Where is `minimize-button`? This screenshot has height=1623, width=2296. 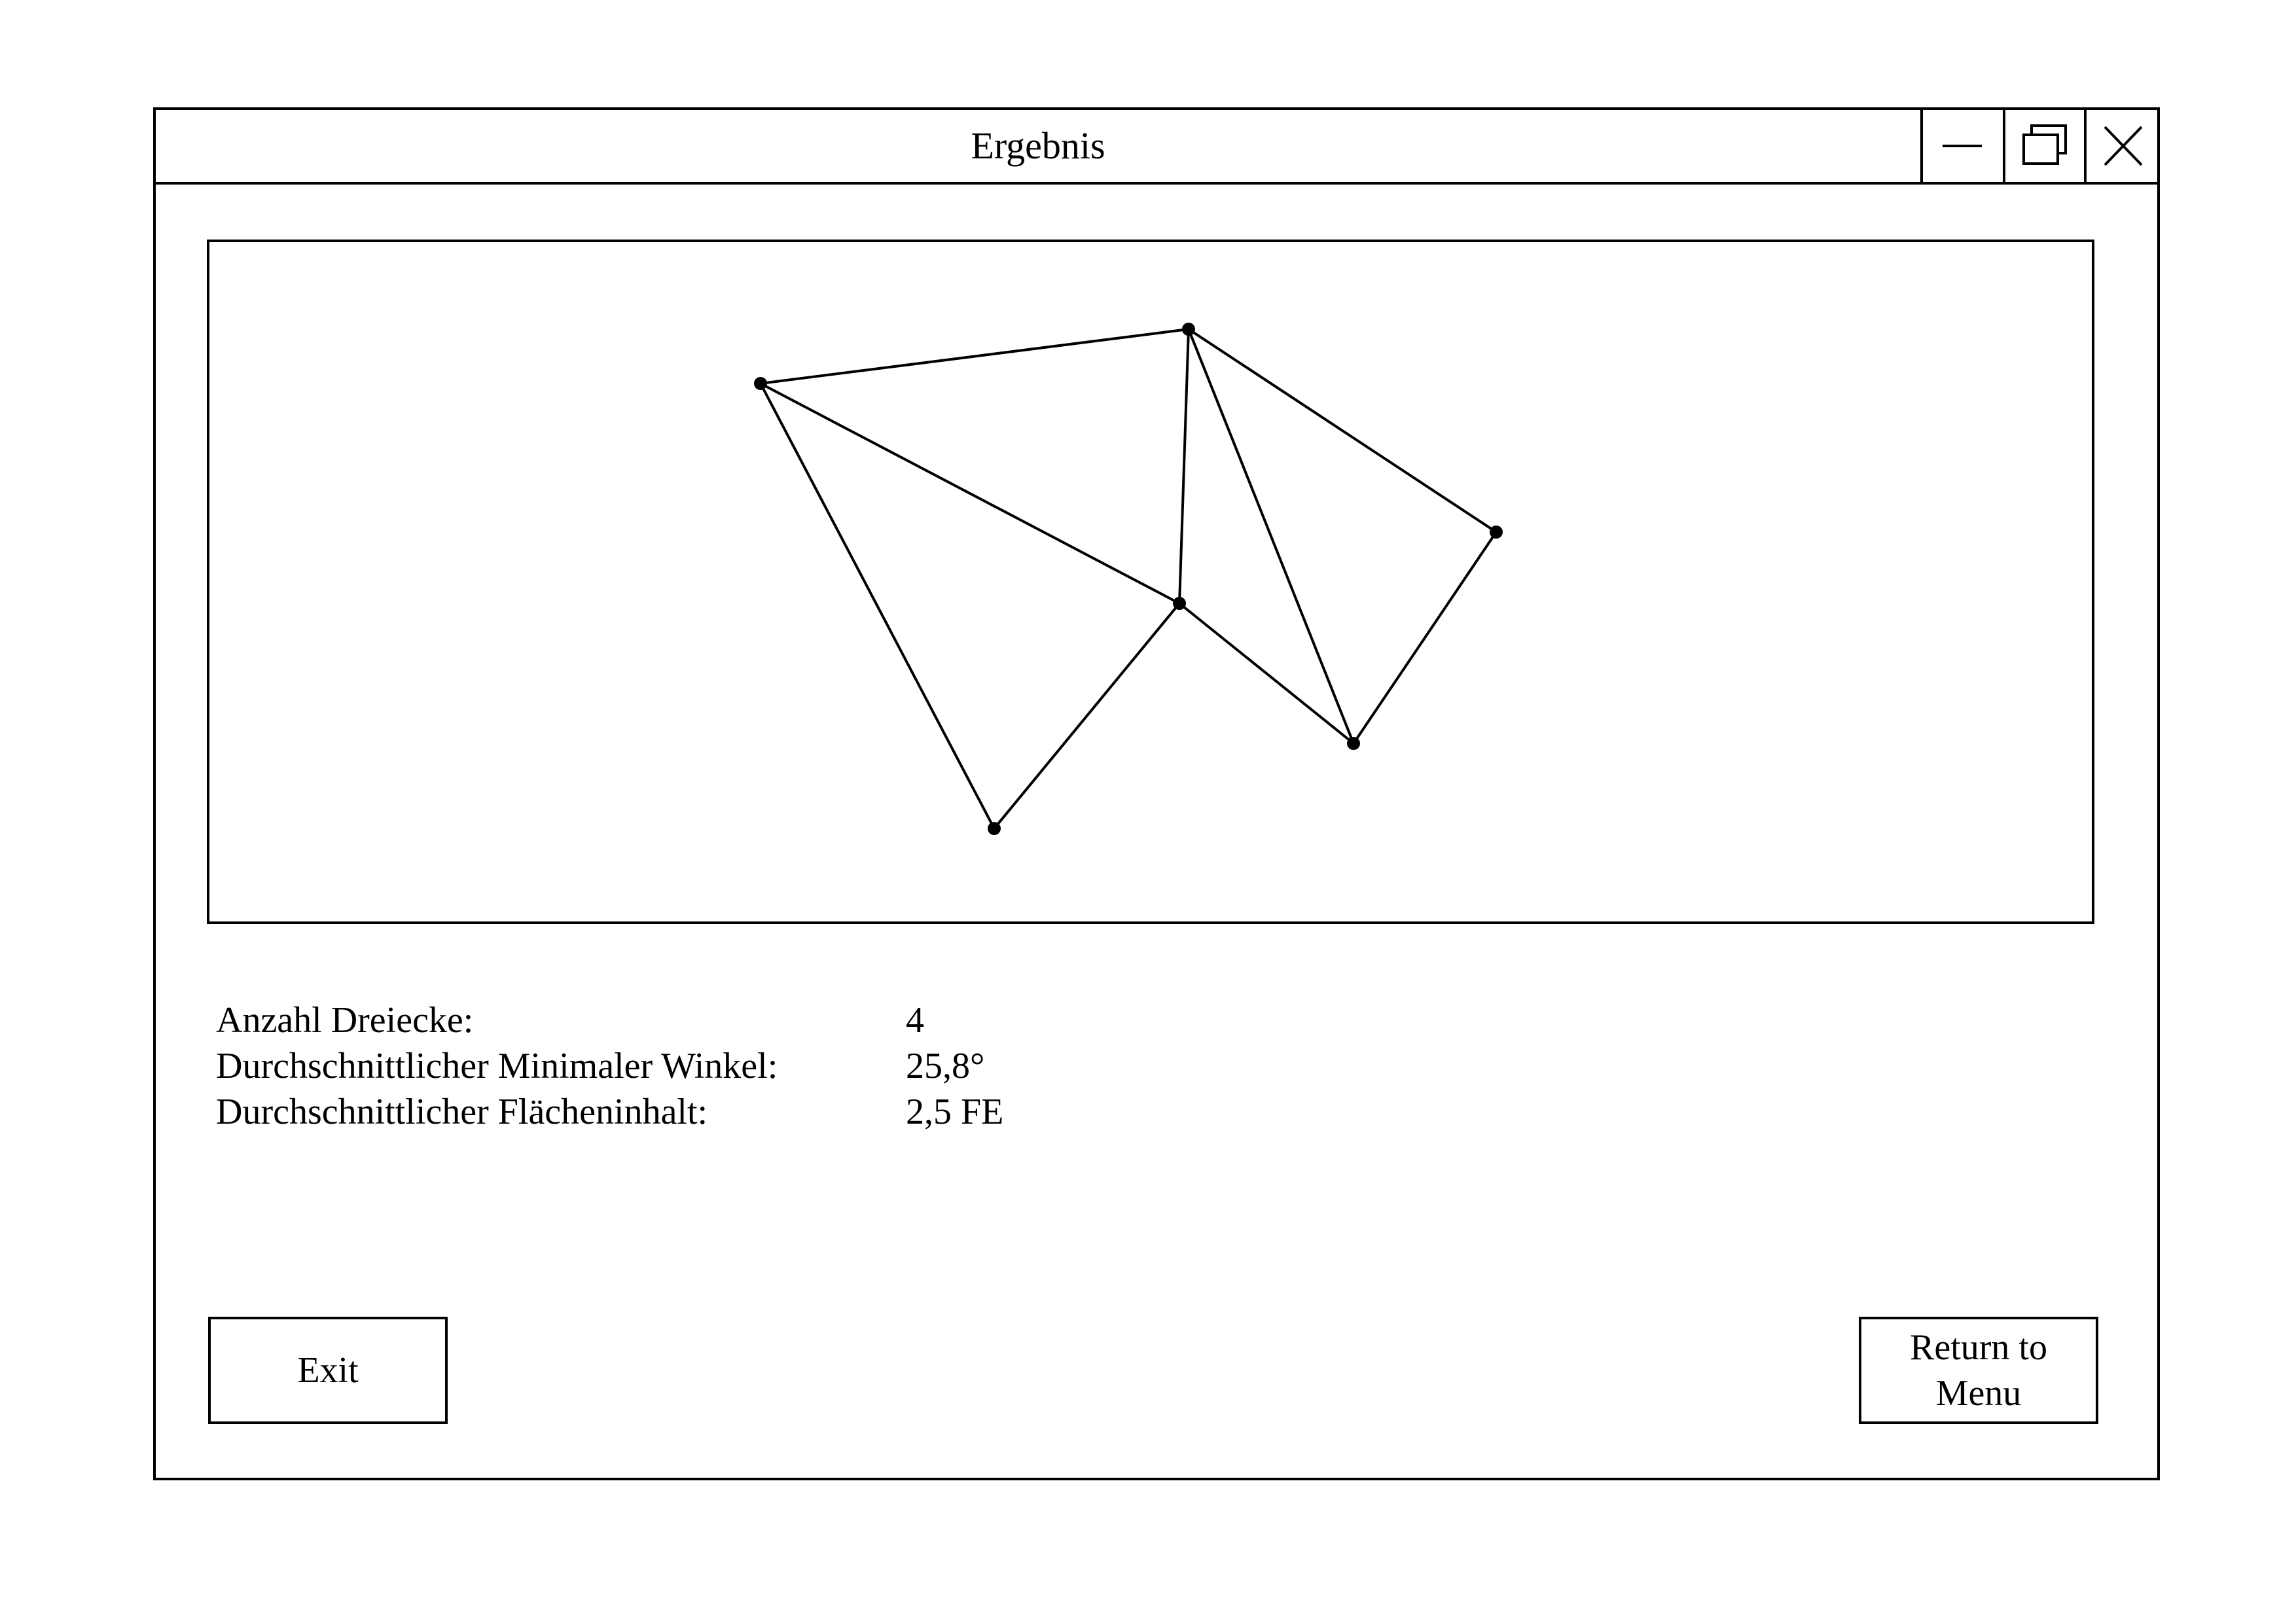
minimize-button is located at coordinates (1961, 146).